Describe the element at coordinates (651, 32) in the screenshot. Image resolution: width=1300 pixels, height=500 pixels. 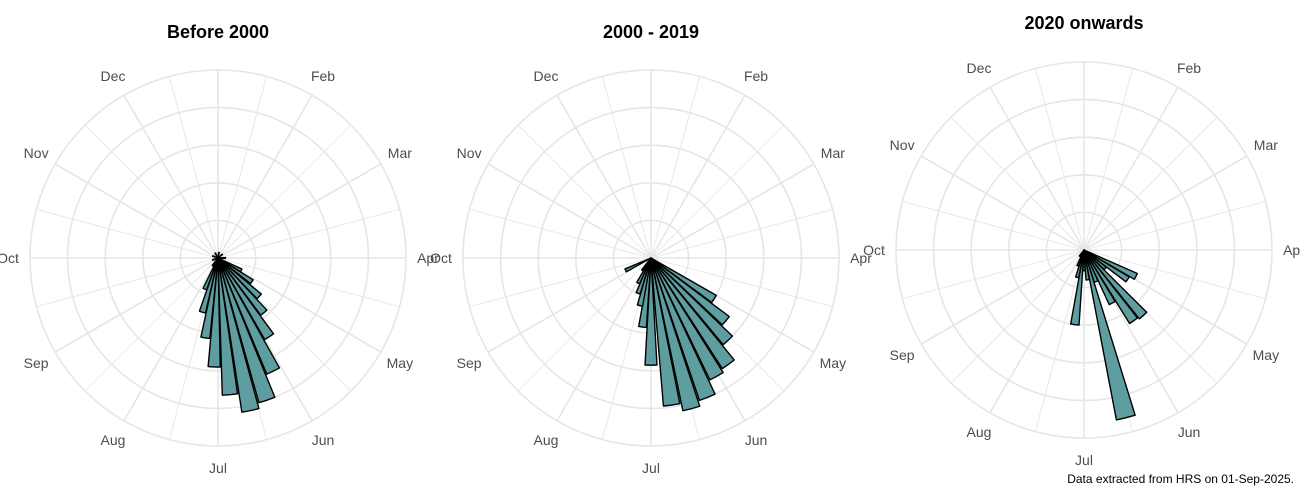
I see `panel-title: 2000 - 2019` at that location.